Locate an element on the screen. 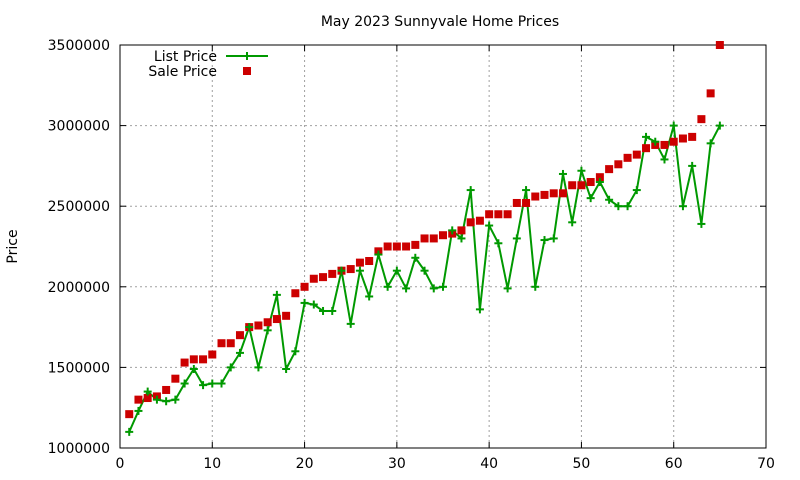 The width and height of the screenshot is (800, 480). y-tick-label: 1500000 is located at coordinates (79, 368).